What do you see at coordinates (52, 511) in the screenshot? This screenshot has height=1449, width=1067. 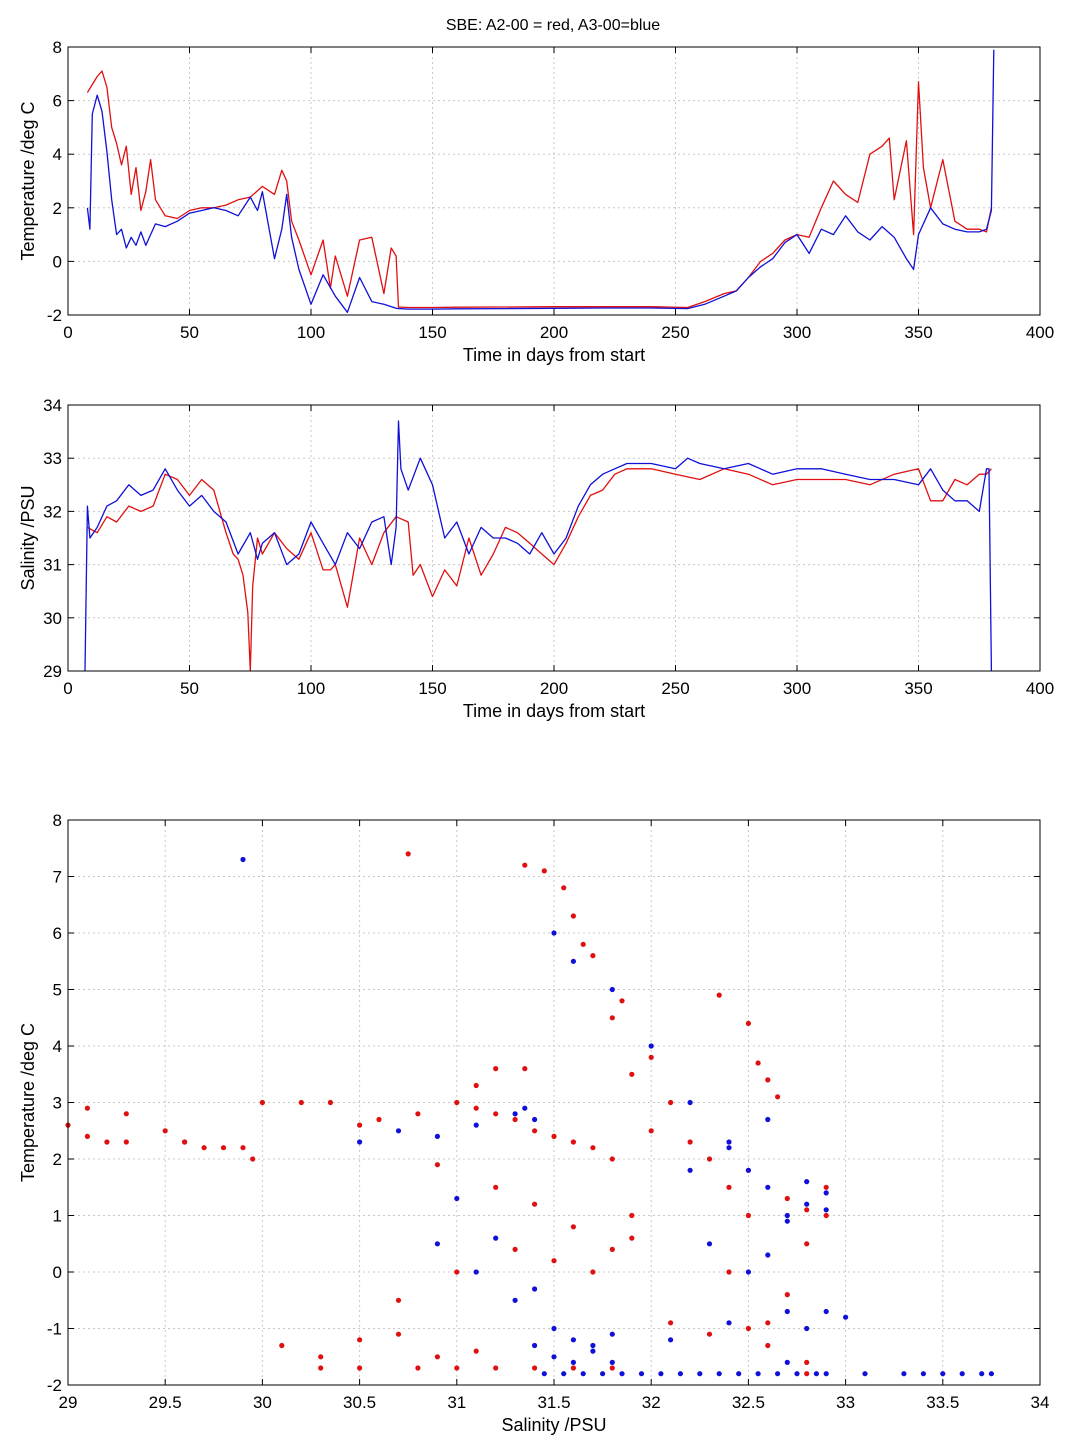 I see `y-tick-label: 32` at bounding box center [52, 511].